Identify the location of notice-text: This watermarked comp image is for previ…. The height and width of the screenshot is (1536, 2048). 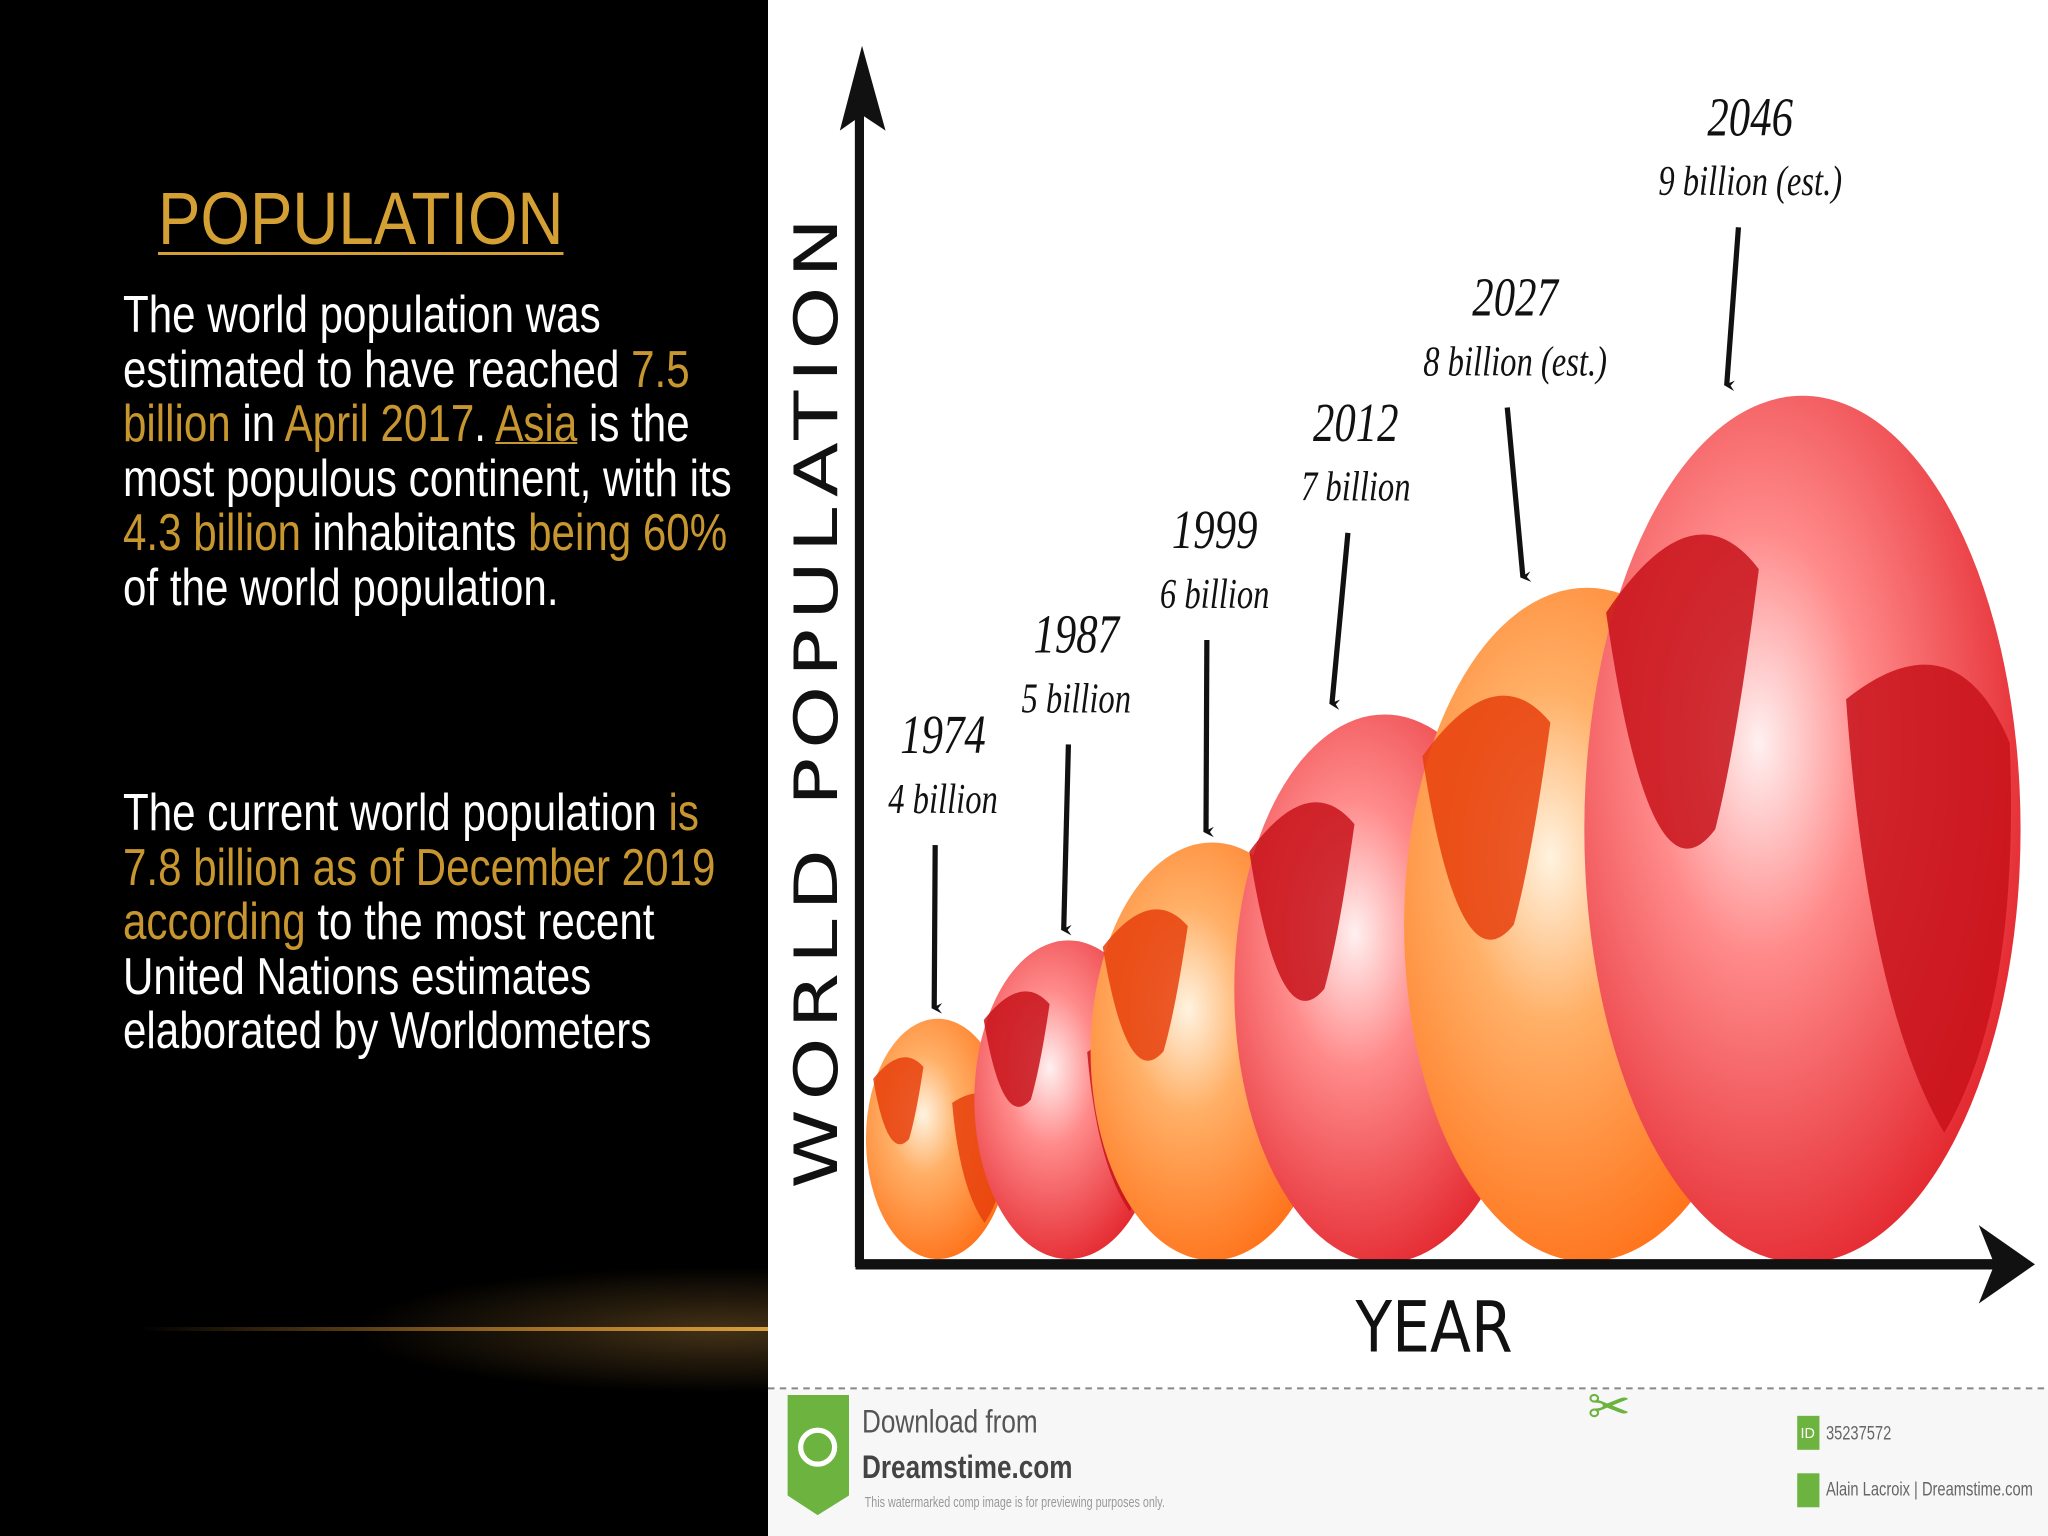
(1015, 1503).